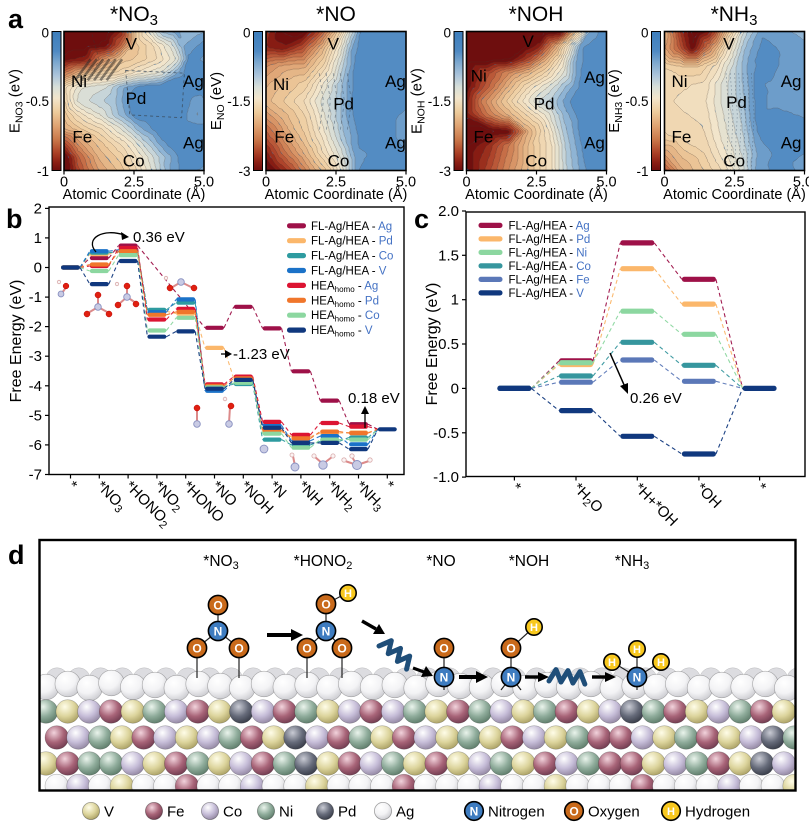  What do you see at coordinates (656, 398) in the screenshot?
I see `svg-text: 0.26 eV` at bounding box center [656, 398].